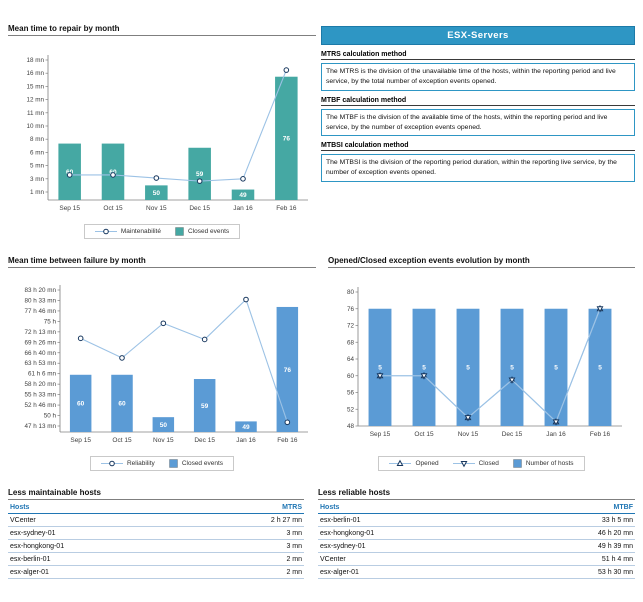 This screenshot has width=643, height=602. What do you see at coordinates (413, 533) in the screenshot?
I see `host-name-cell: esx-hongkong-01` at bounding box center [413, 533].